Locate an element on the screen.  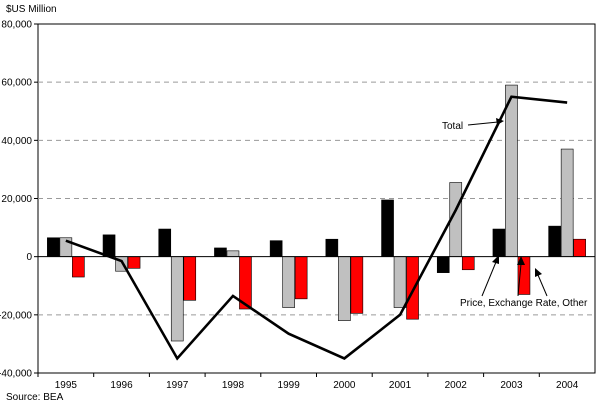
y-tick-label: -40,000 is located at coordinates (16, 374).